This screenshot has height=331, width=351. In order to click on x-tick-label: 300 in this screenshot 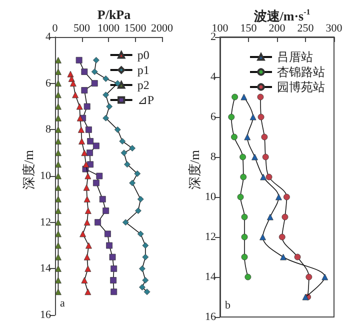, I will do `click(334, 28)`.